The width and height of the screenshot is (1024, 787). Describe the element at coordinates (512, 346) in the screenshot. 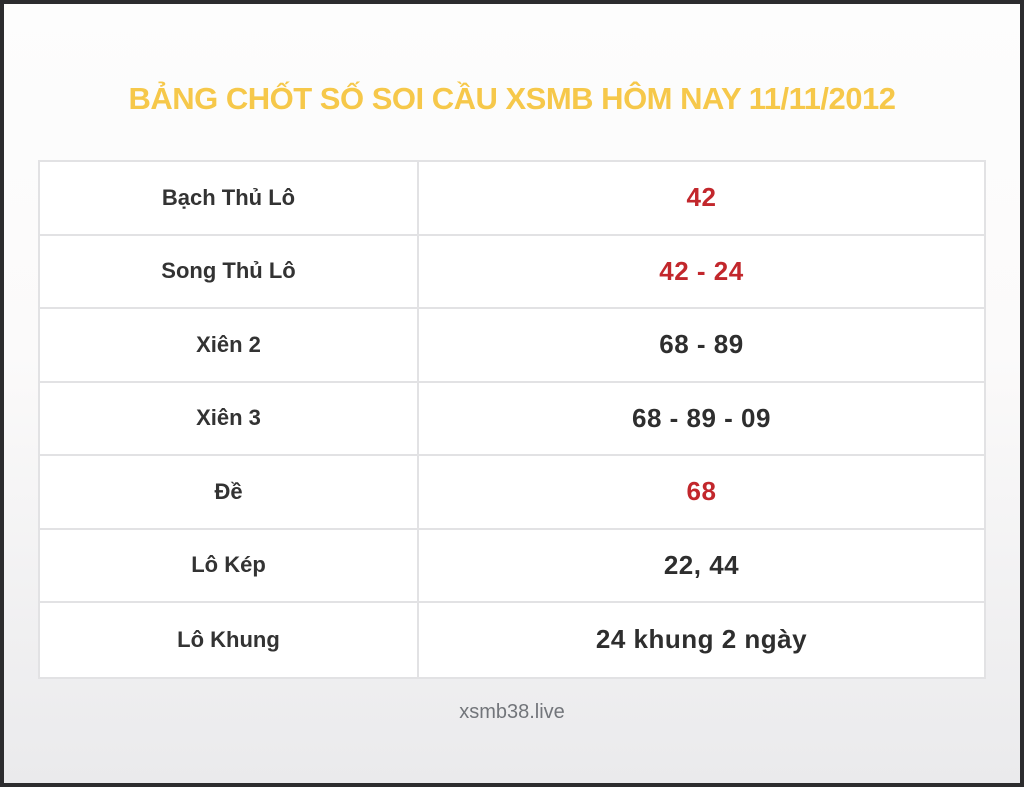

I see `table-row: Xiên 2 68 - 89` at that location.